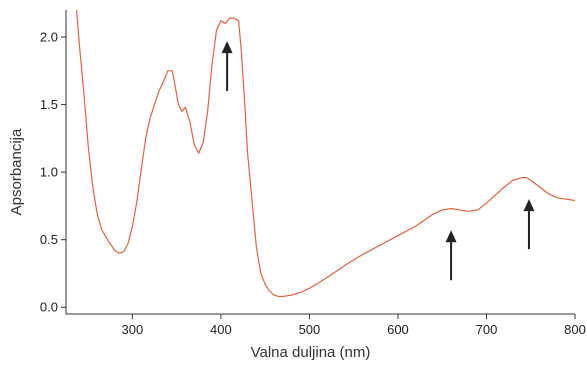 This screenshot has width=587, height=366. What do you see at coordinates (311, 352) in the screenshot?
I see `x-axis-title: Valna duljina (nm)` at bounding box center [311, 352].